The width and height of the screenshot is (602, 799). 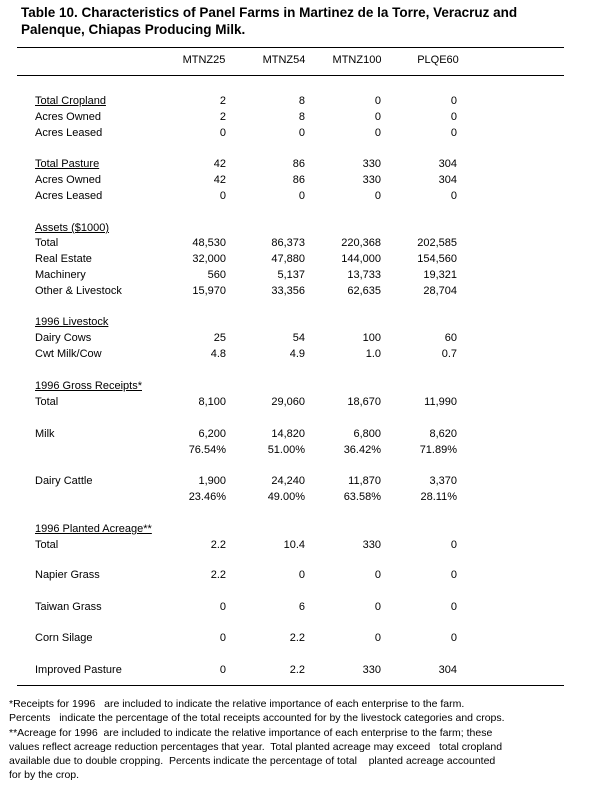 I want to click on cell-value: 10.4, so click(x=294, y=545).